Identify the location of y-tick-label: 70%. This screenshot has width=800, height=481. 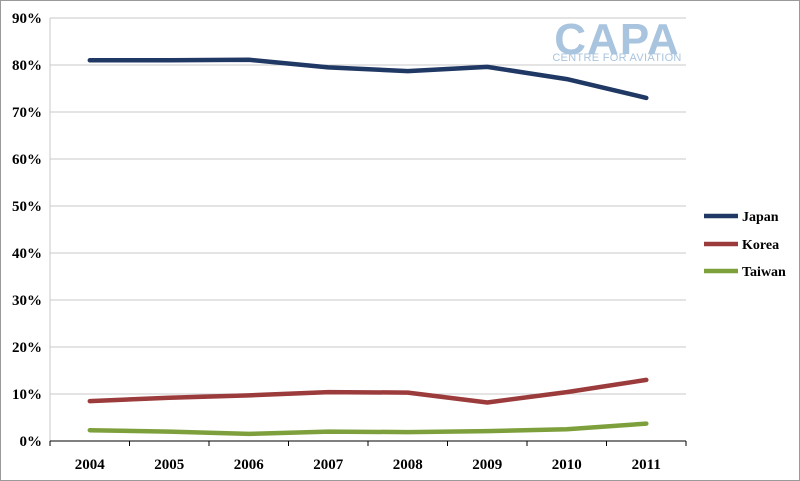
(27, 113).